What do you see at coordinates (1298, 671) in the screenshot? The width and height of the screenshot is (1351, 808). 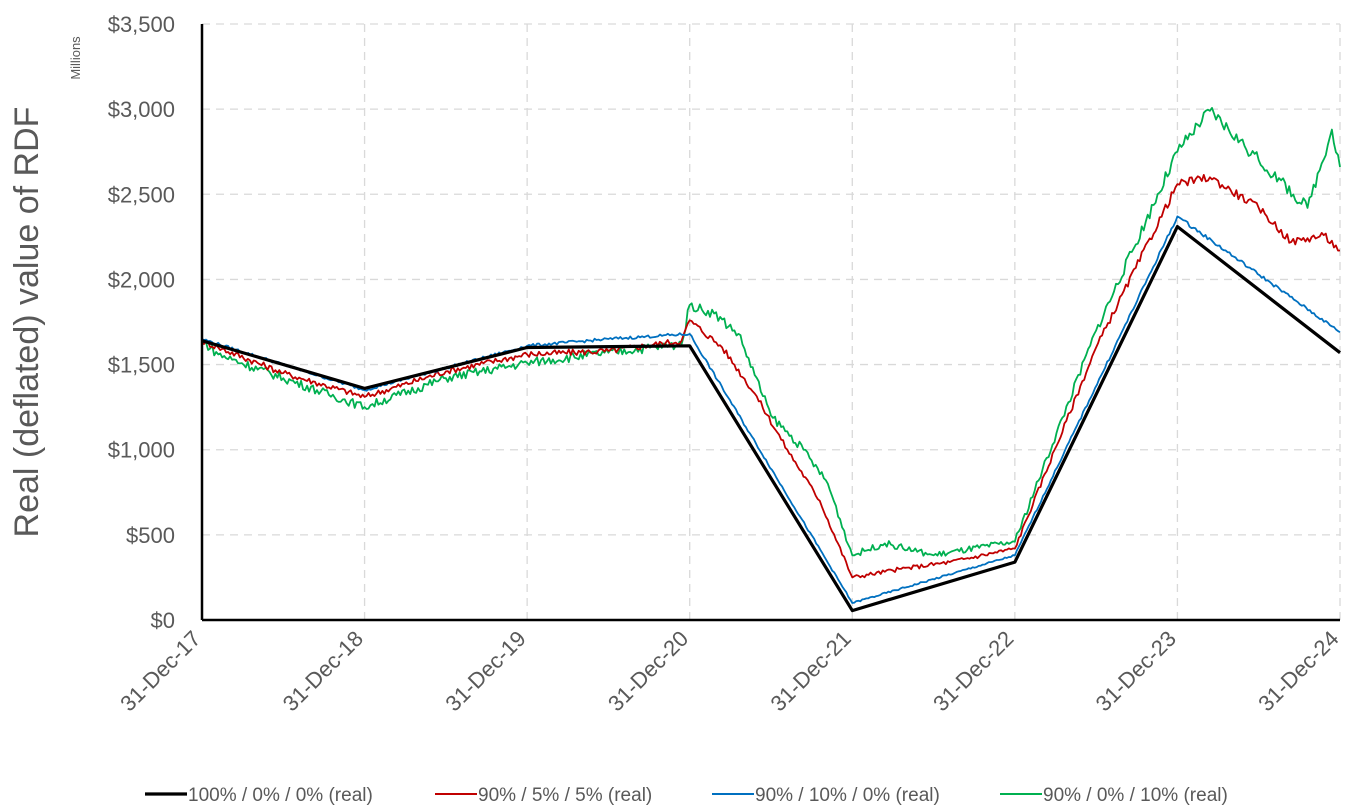 I see `x-tick-label: 31-Dec-24` at bounding box center [1298, 671].